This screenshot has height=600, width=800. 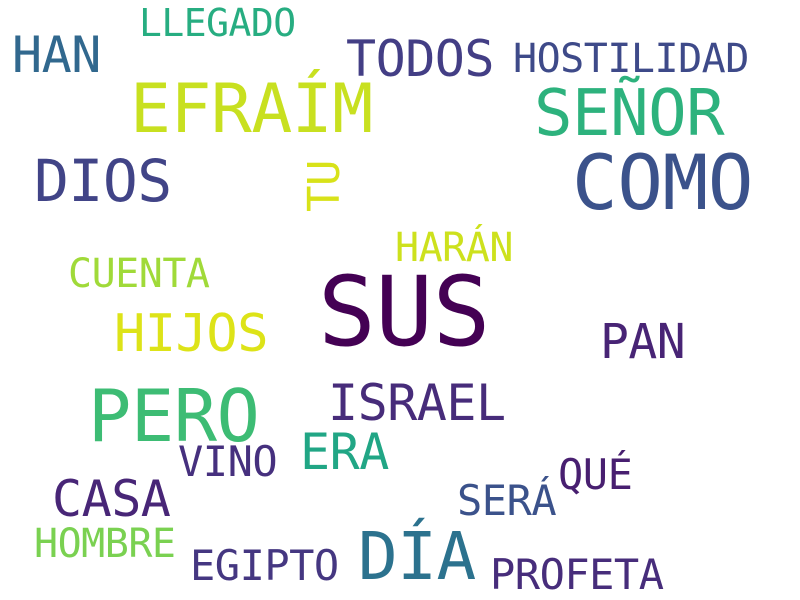 I want to click on word-hombre: HOMBRE, so click(x=105, y=544).